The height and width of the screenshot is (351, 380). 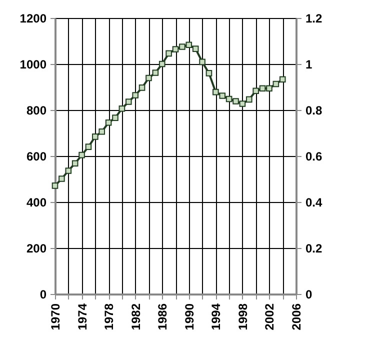 What do you see at coordinates (216, 316) in the screenshot?
I see `x-tick-label: 1994` at bounding box center [216, 316].